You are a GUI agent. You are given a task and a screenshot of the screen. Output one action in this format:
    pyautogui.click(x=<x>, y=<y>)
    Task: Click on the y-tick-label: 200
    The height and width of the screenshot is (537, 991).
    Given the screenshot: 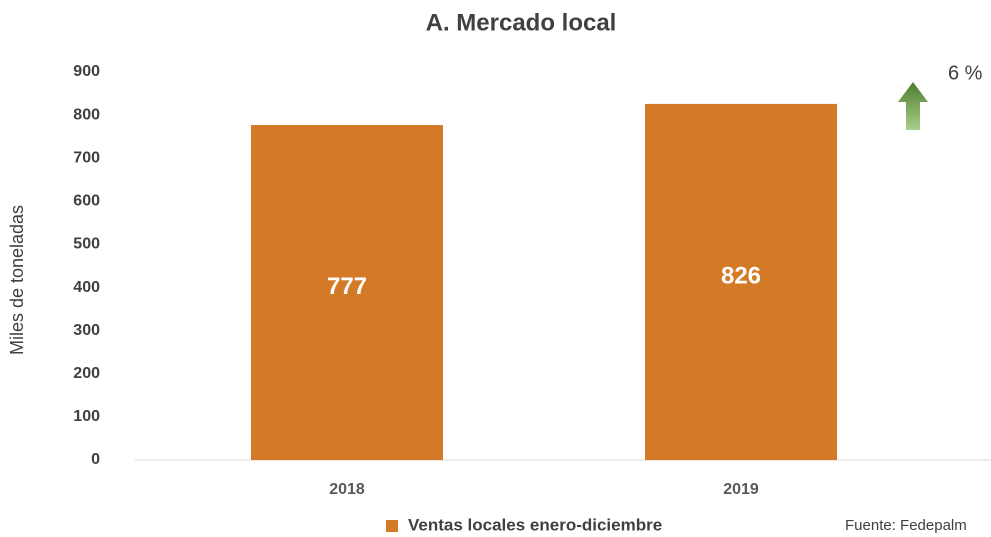 What is the action you would take?
    pyautogui.click(x=86, y=373)
    